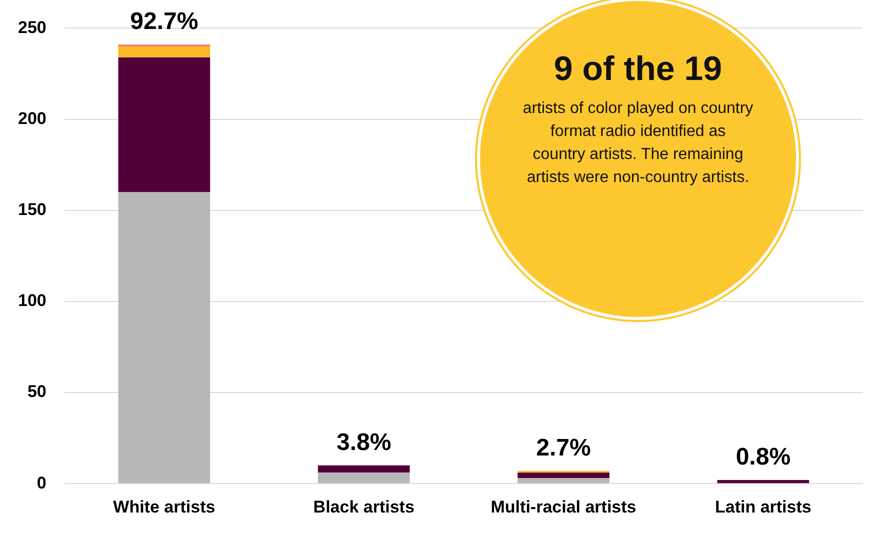 Image resolution: width=869 pixels, height=536 pixels. What do you see at coordinates (164, 506) in the screenshot?
I see `x-tick-label: White artists` at bounding box center [164, 506].